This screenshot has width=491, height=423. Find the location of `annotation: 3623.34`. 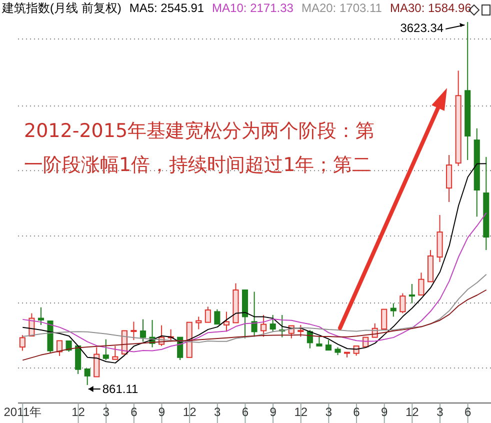

annotation: 3623.34 is located at coordinates (422, 28).